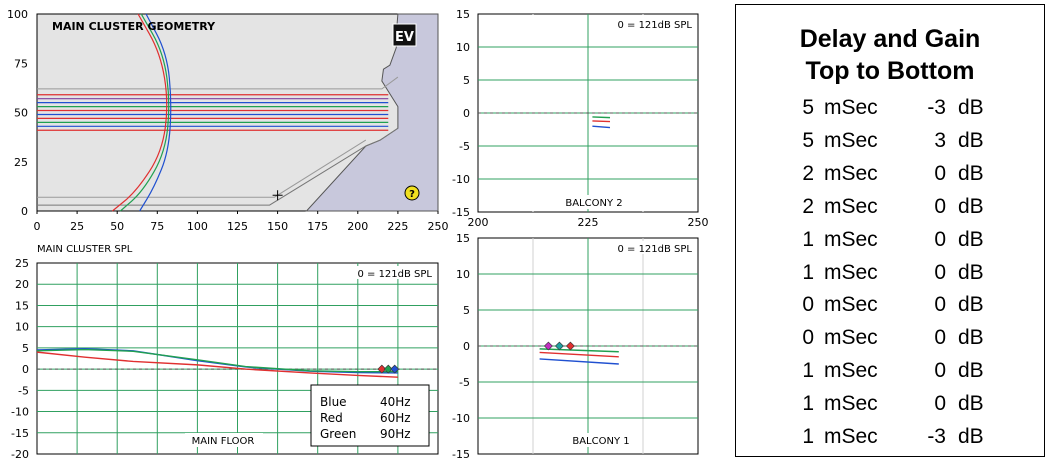  I want to click on stage-area, so click(372, 112).